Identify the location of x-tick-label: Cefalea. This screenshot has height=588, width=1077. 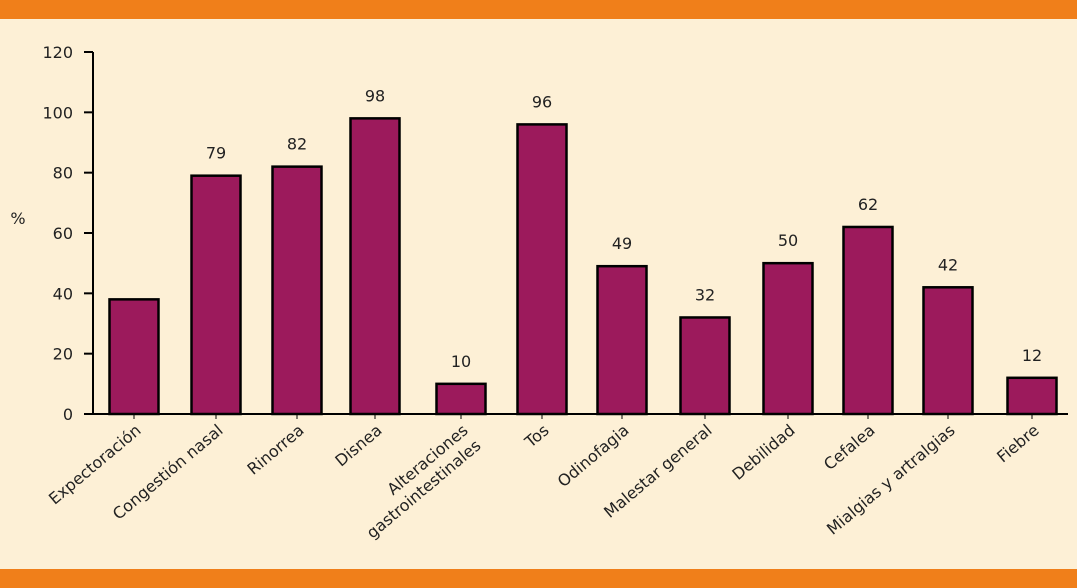
(849, 447).